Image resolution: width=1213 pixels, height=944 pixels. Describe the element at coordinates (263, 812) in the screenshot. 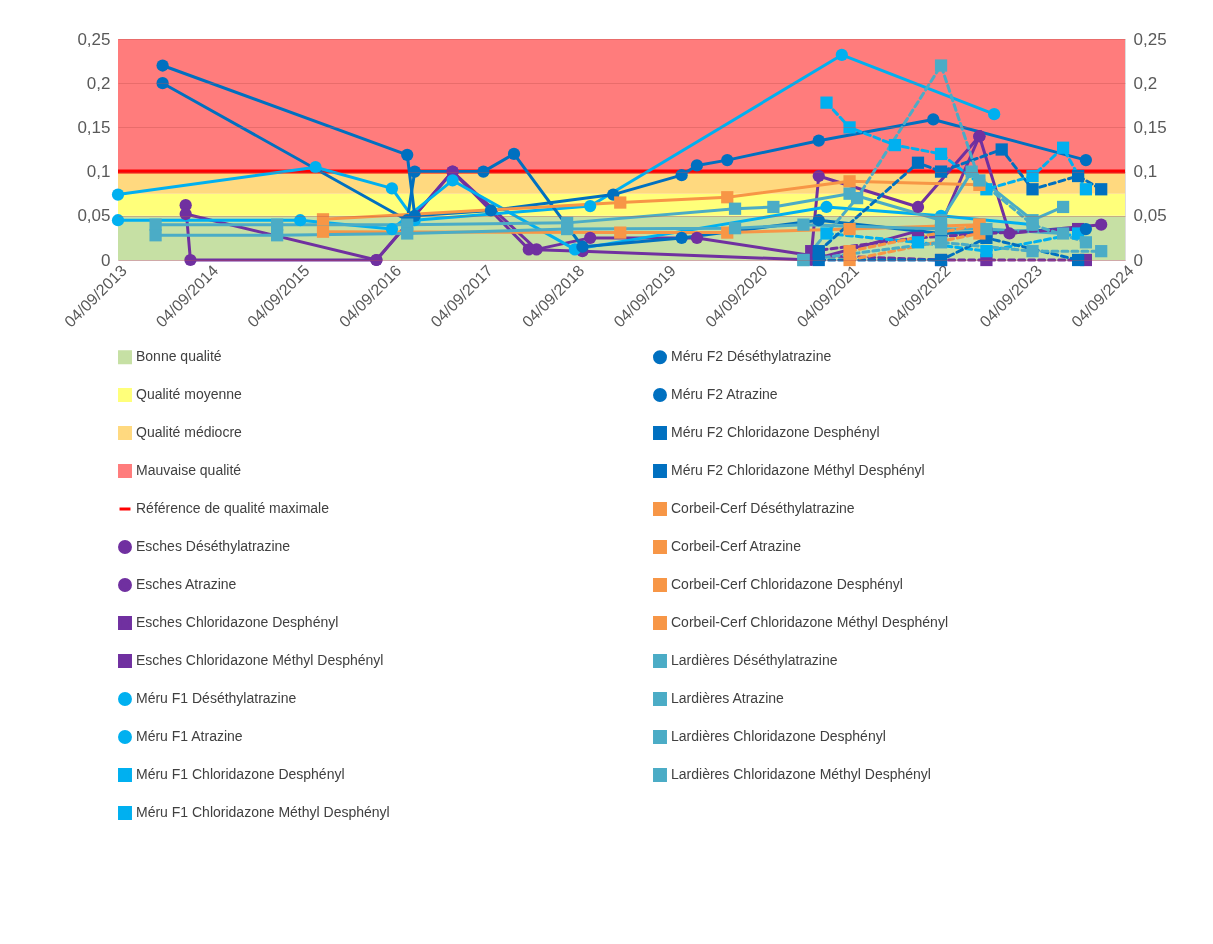

I see `legend-label: Méru F1 Chloridazone Méthyl Desphényl` at that location.